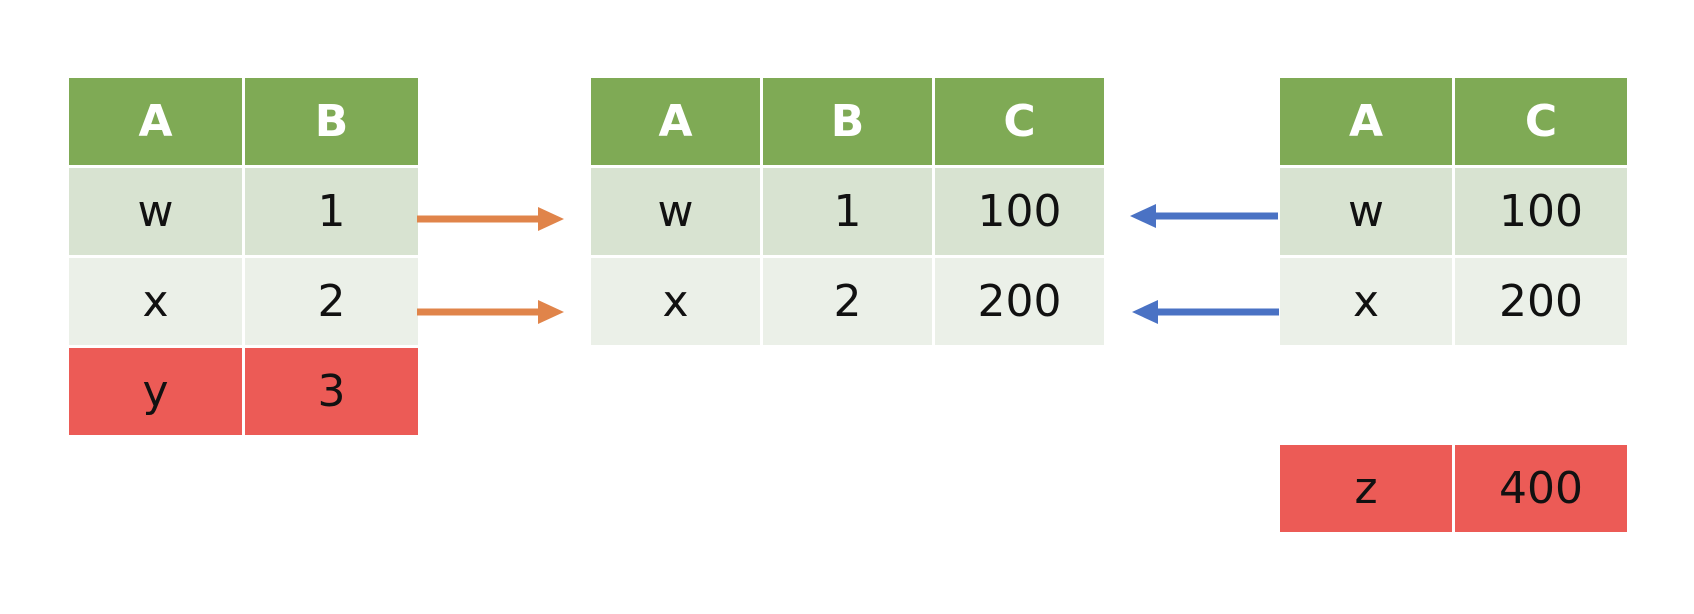 The height and width of the screenshot is (614, 1694). I want to click on middle-cell-w-b: 1, so click(847, 211).